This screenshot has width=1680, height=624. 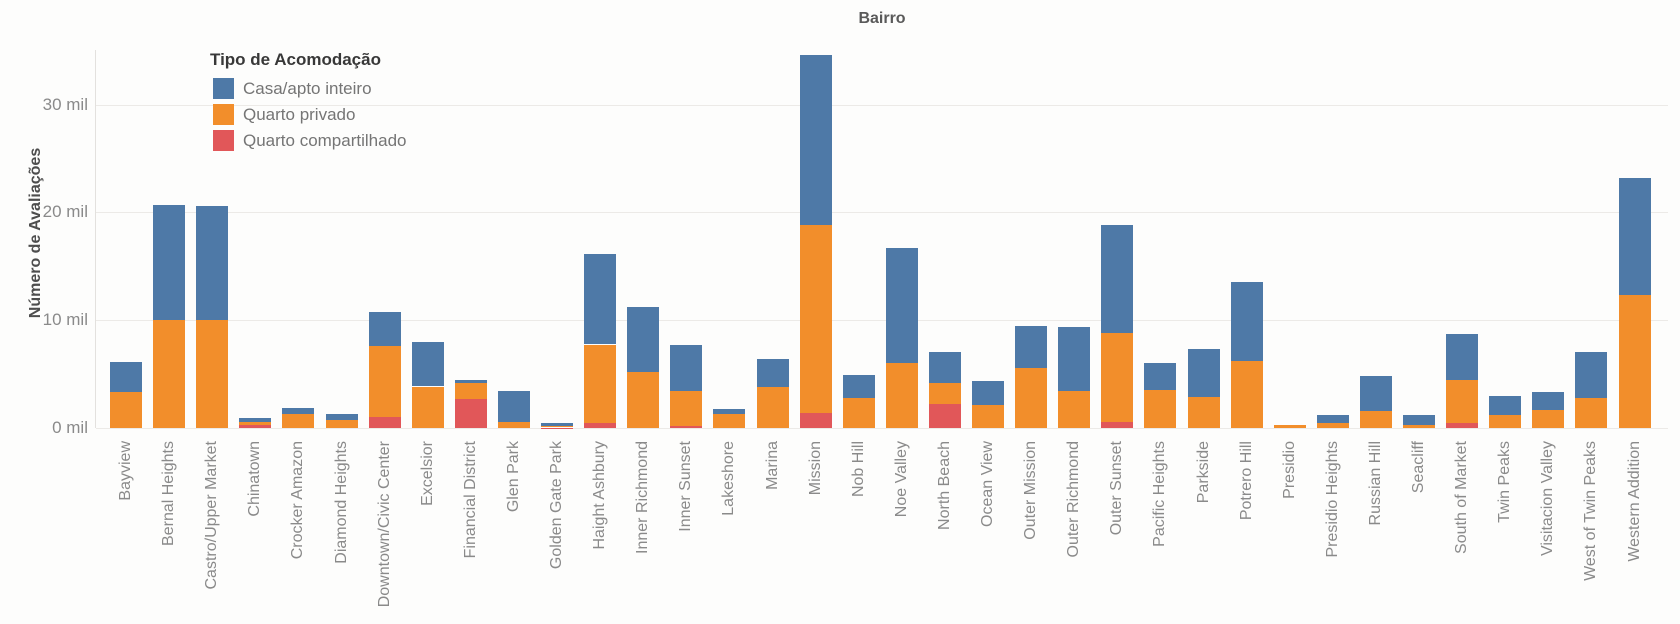 What do you see at coordinates (1074, 214) in the screenshot?
I see `bar-outer-richmond` at bounding box center [1074, 214].